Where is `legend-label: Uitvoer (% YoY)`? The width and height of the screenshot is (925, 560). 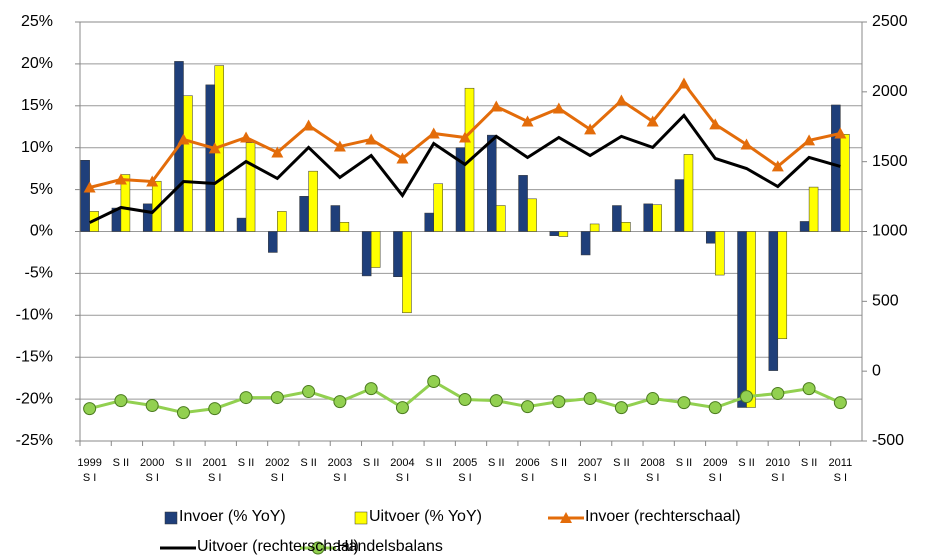 legend-label: Uitvoer (% YoY) is located at coordinates (425, 516).